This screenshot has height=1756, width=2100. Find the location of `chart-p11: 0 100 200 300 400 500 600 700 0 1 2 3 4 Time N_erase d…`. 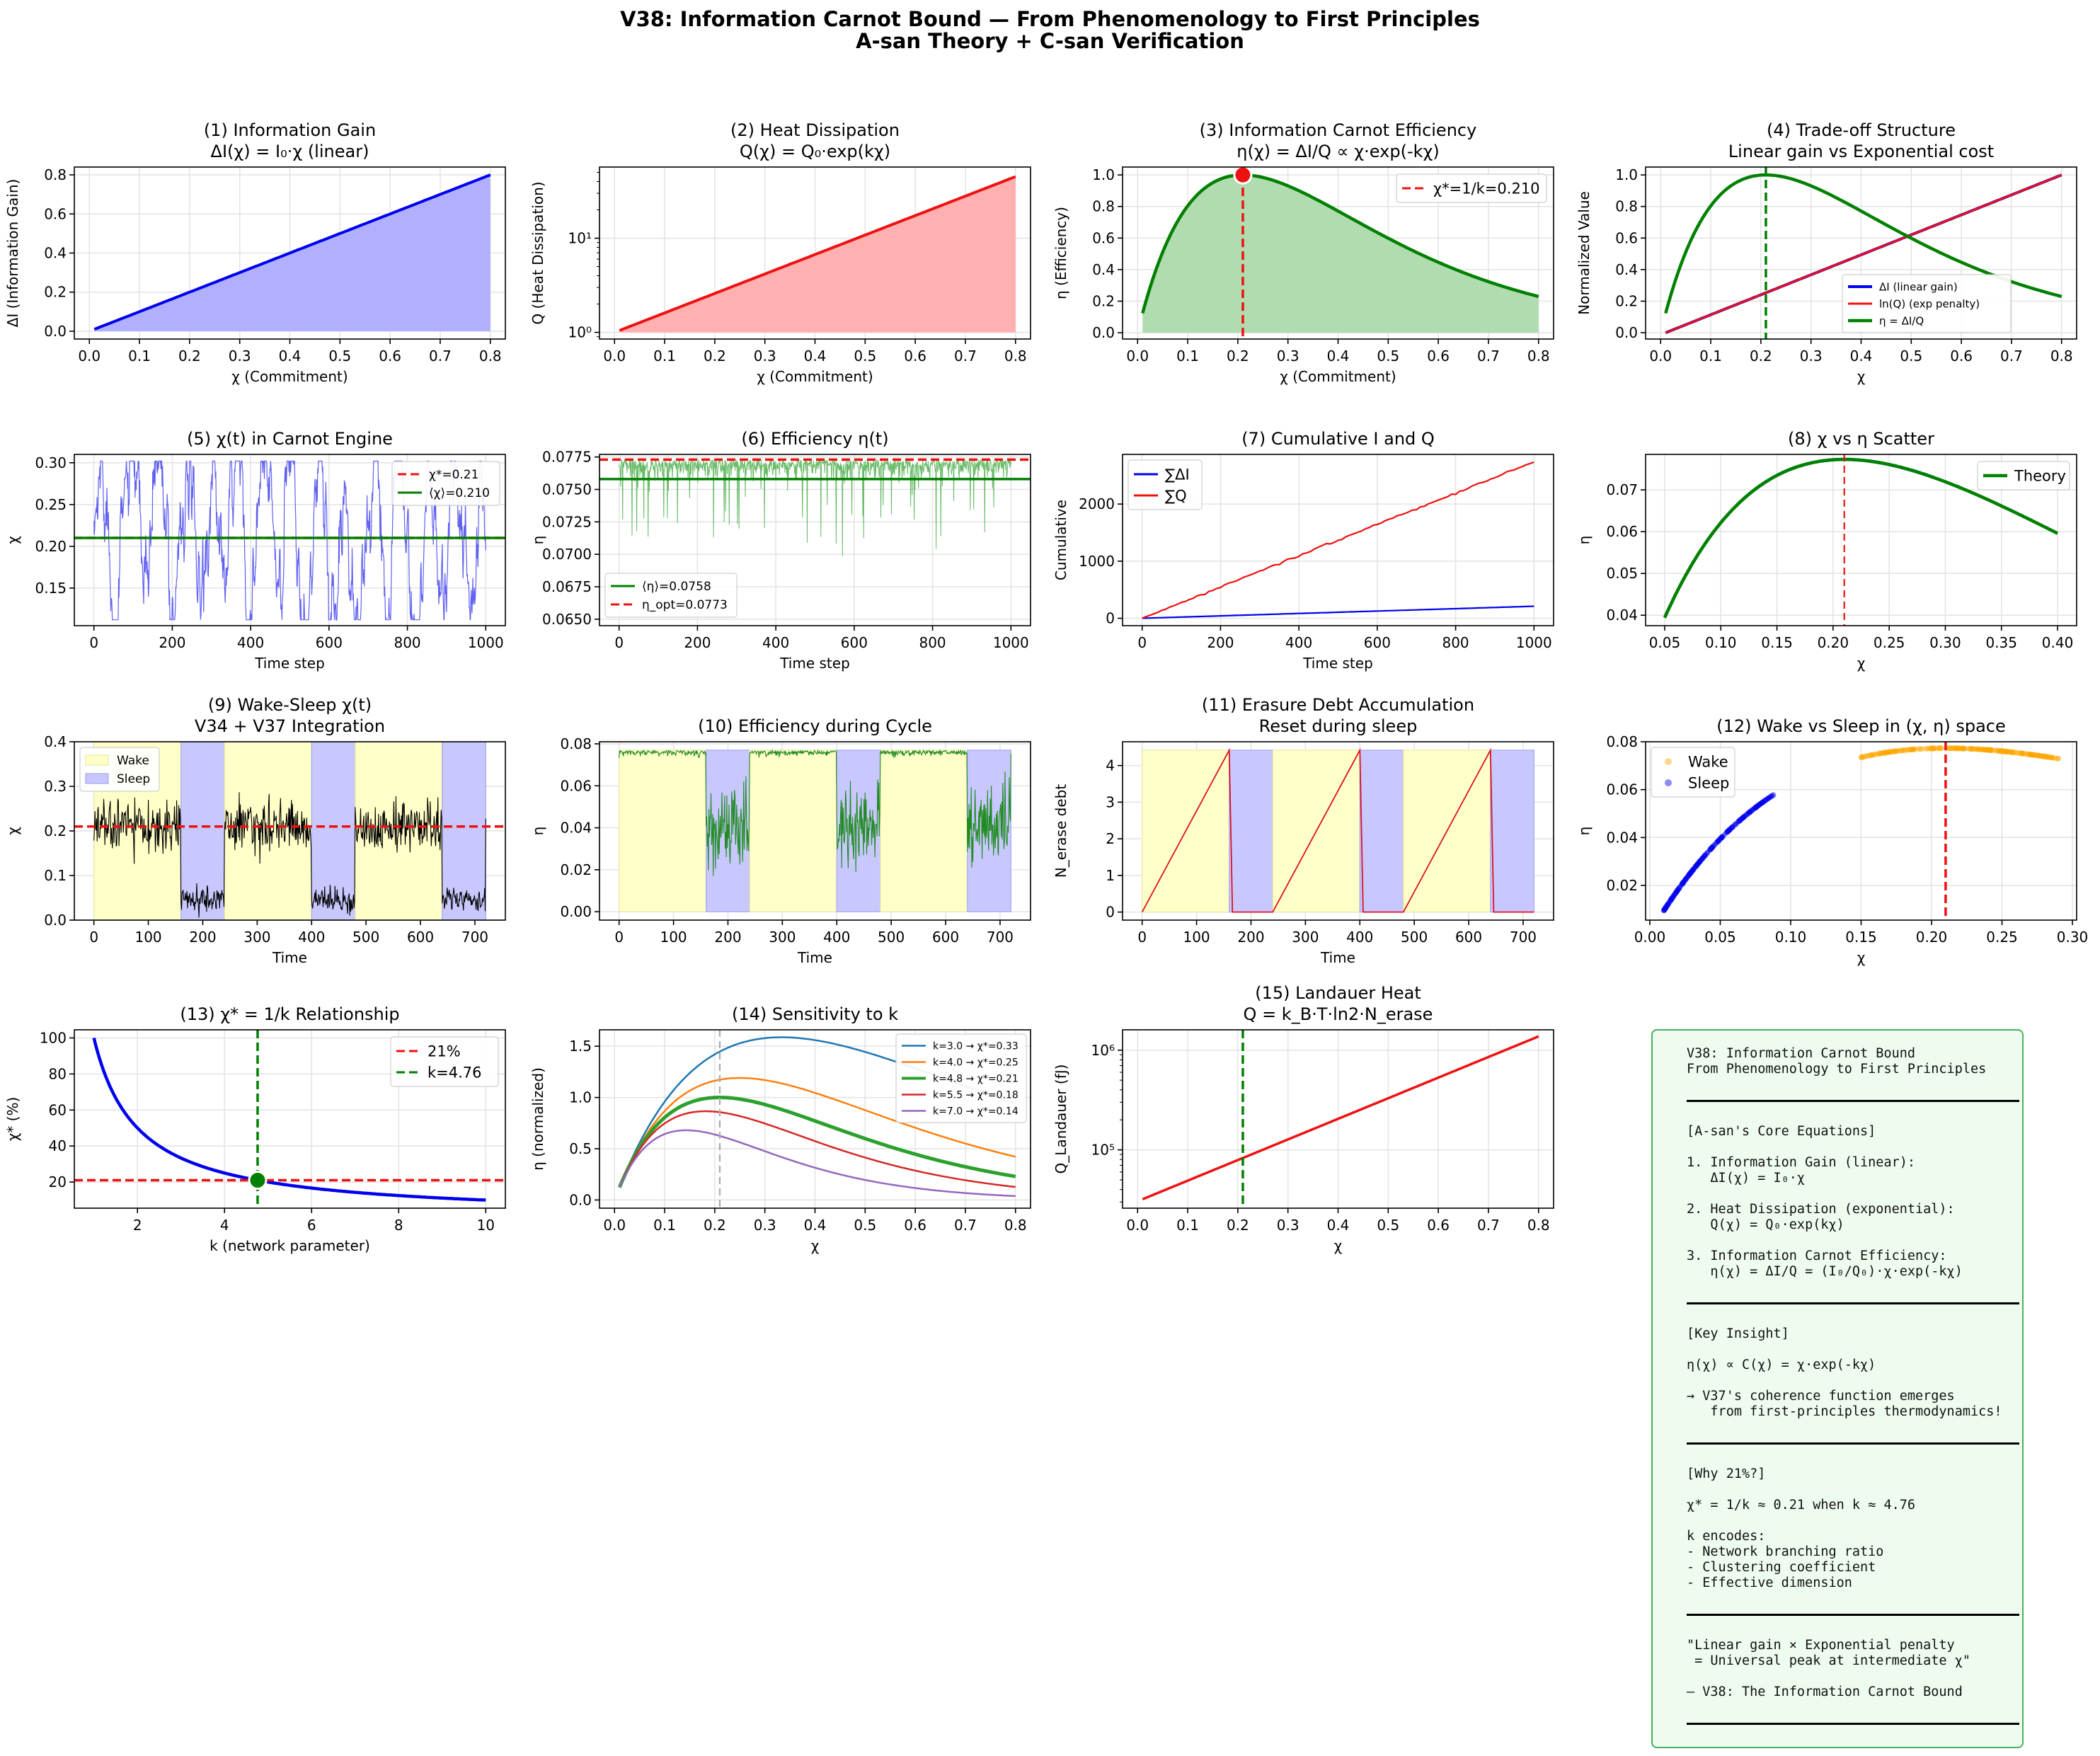

chart-p11: 0 100 200 300 400 500 600 700 0 1 2 3 4 Time N_erase d… is located at coordinates (1303, 830).